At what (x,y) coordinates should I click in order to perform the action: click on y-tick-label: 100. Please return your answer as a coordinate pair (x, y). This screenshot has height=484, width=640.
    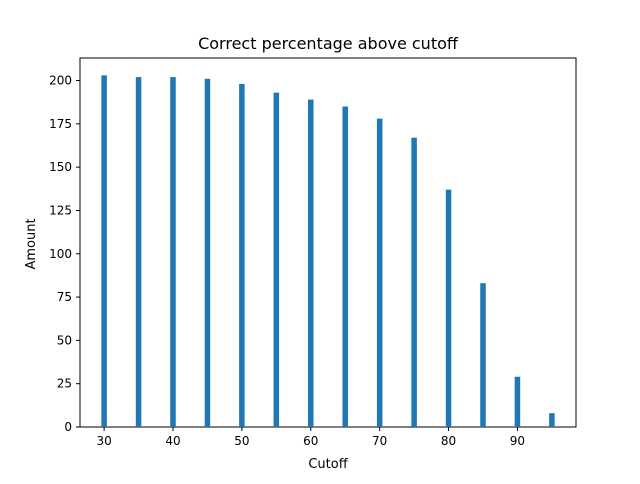
    Looking at the image, I should click on (60, 254).